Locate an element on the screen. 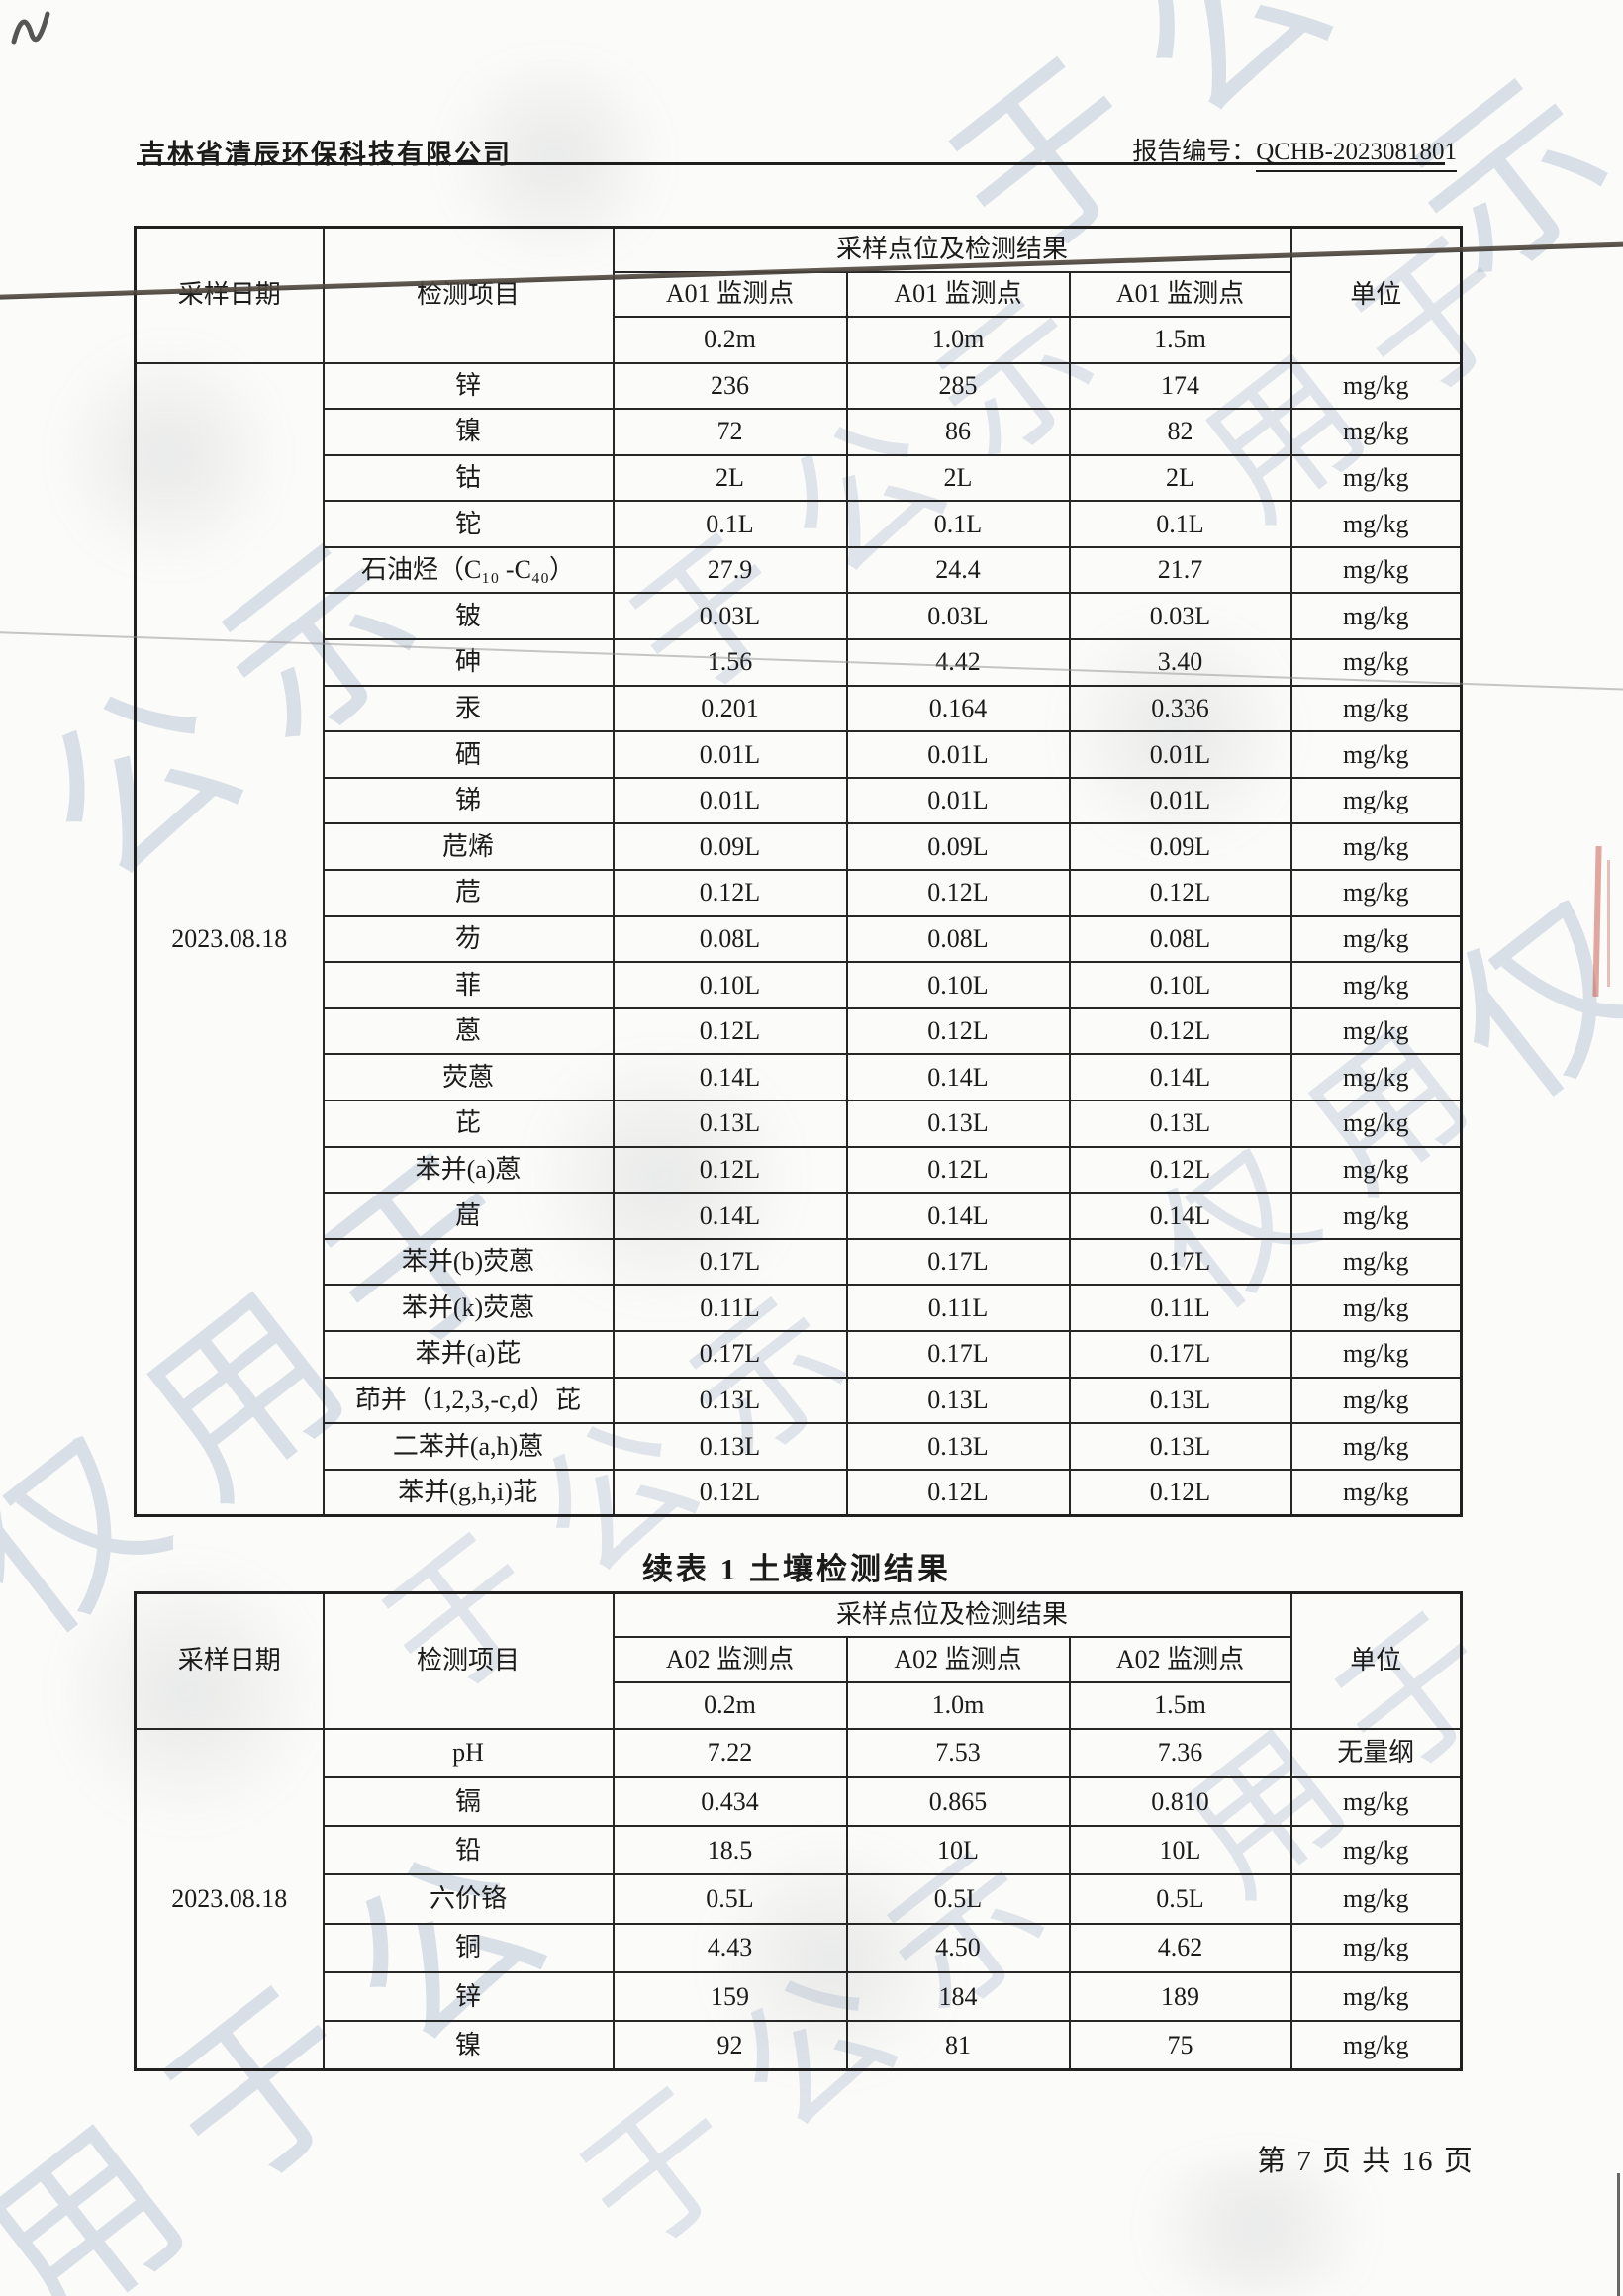 The width and height of the screenshot is (1623, 2296). table-row: 铊 0.1L 0.1L 0.1L mg/kg is located at coordinates (799, 524).